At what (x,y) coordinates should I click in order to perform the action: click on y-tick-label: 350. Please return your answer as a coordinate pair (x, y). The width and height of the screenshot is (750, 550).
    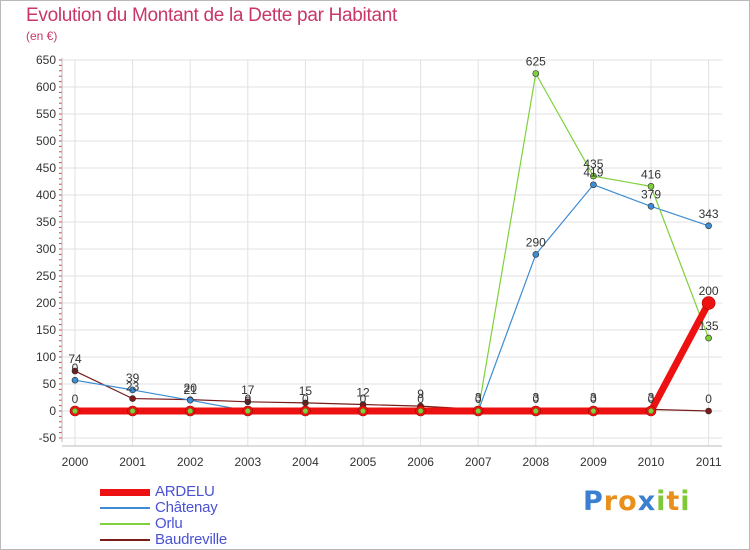
    Looking at the image, I should click on (46, 222).